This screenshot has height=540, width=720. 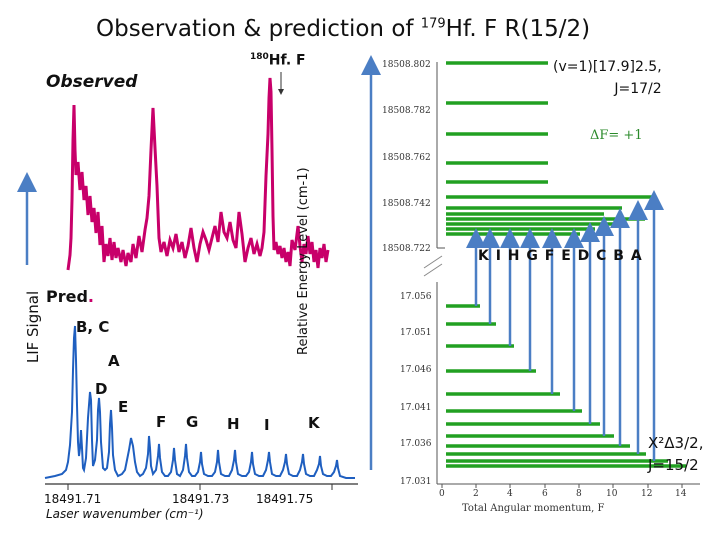 I want to click on upper-tick-2: 18508.782, so click(x=406, y=111).